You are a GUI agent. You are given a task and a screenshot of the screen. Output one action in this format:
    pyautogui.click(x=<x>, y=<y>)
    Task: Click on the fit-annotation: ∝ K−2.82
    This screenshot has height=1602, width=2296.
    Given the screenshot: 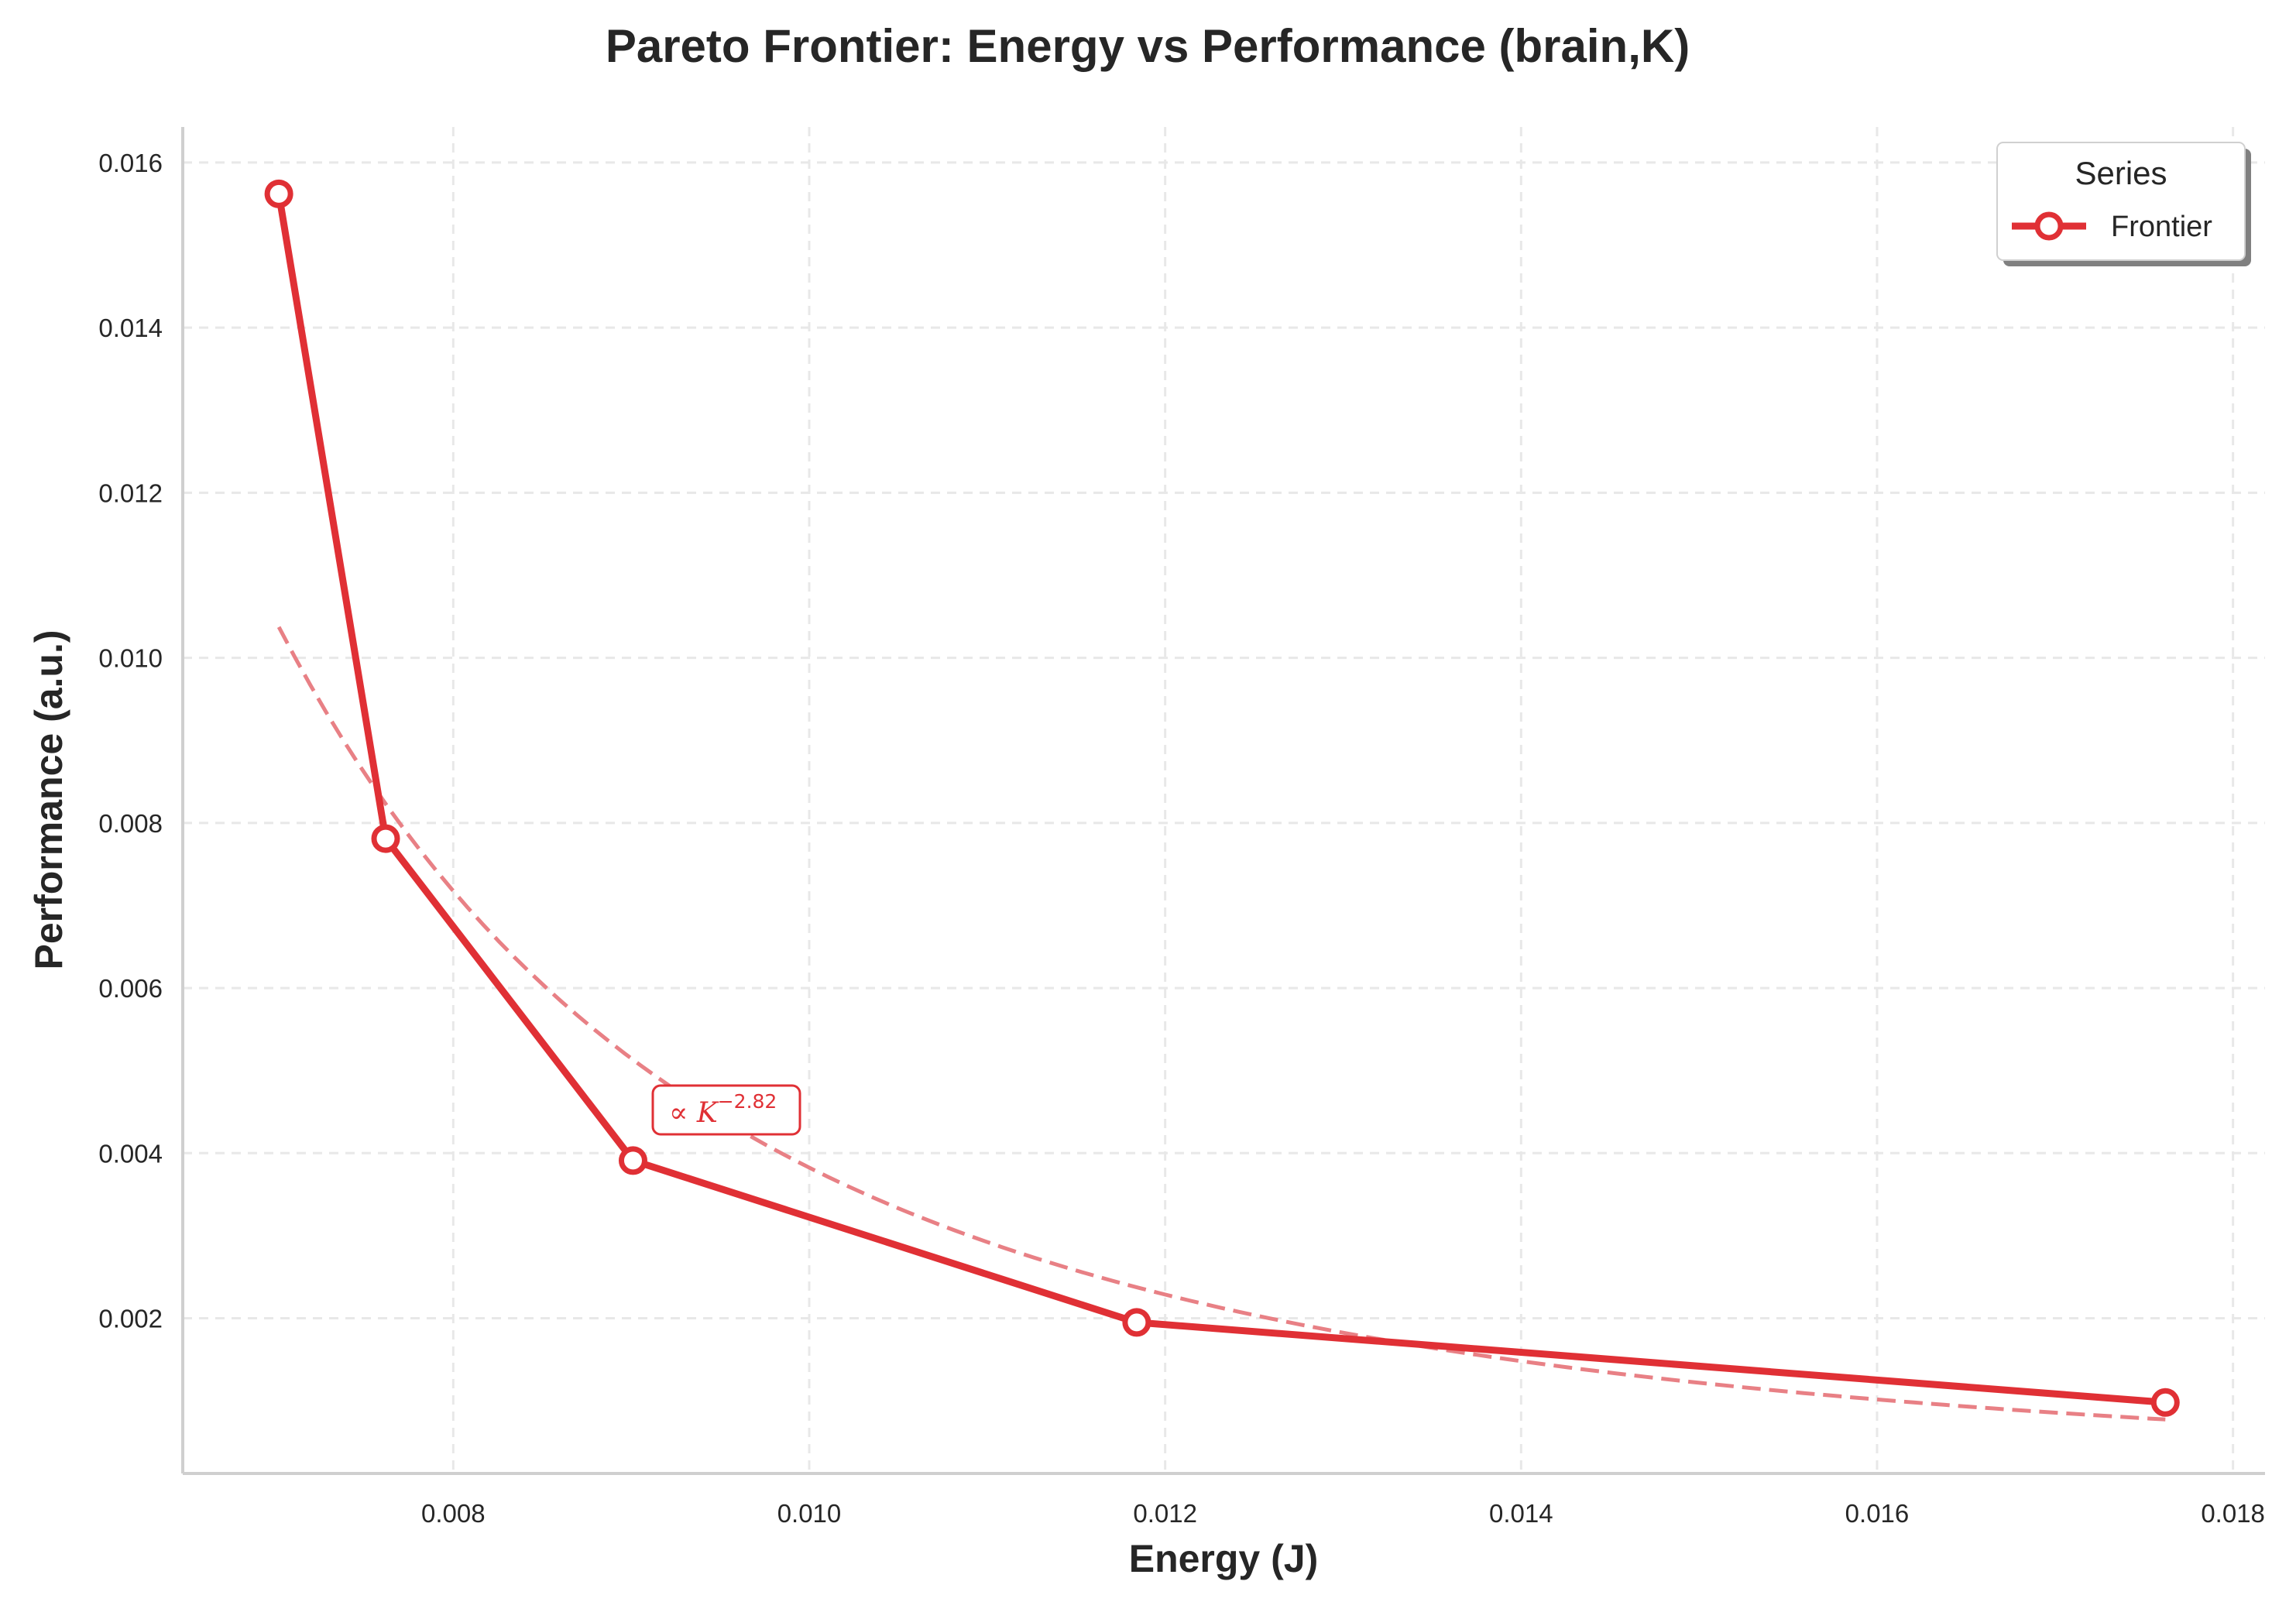 What is the action you would take?
    pyautogui.click(x=726, y=1110)
    